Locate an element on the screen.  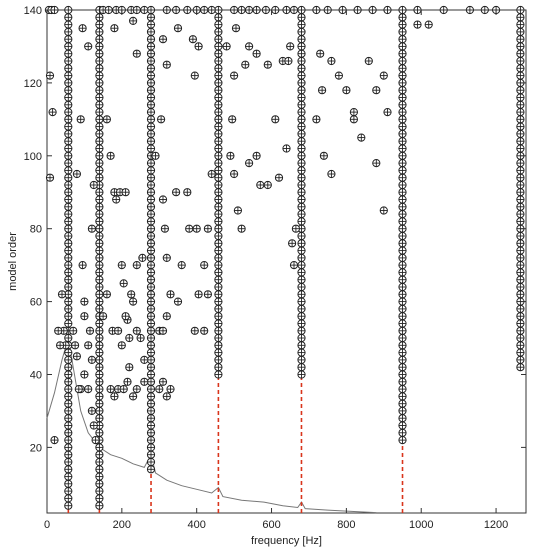
x-tick-label: 600 is located at coordinates (271, 525).